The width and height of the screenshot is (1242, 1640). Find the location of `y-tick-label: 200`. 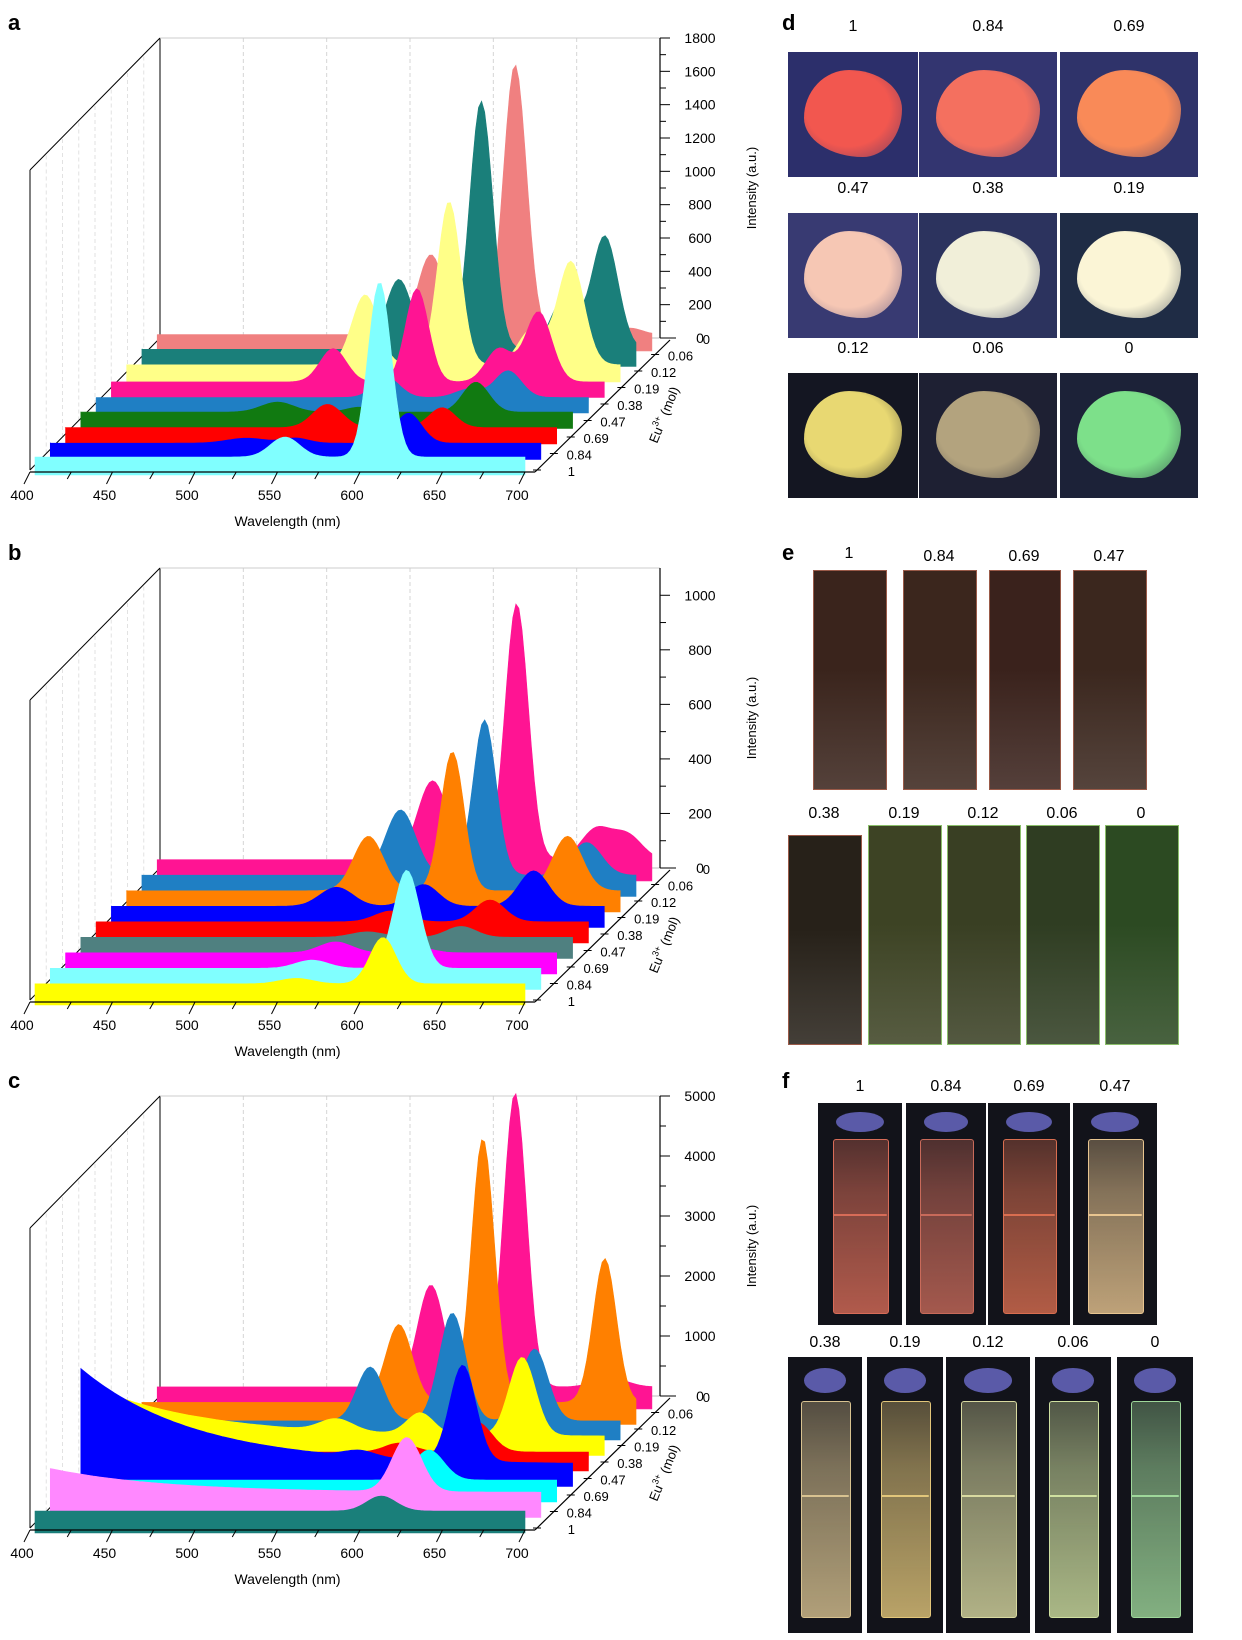

y-tick-label: 200 is located at coordinates (700, 305).